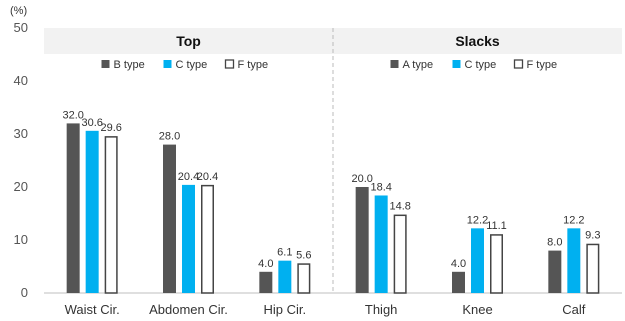 The width and height of the screenshot is (625, 321). Describe the element at coordinates (207, 177) in the screenshot. I see `data-label: 20.4` at that location.